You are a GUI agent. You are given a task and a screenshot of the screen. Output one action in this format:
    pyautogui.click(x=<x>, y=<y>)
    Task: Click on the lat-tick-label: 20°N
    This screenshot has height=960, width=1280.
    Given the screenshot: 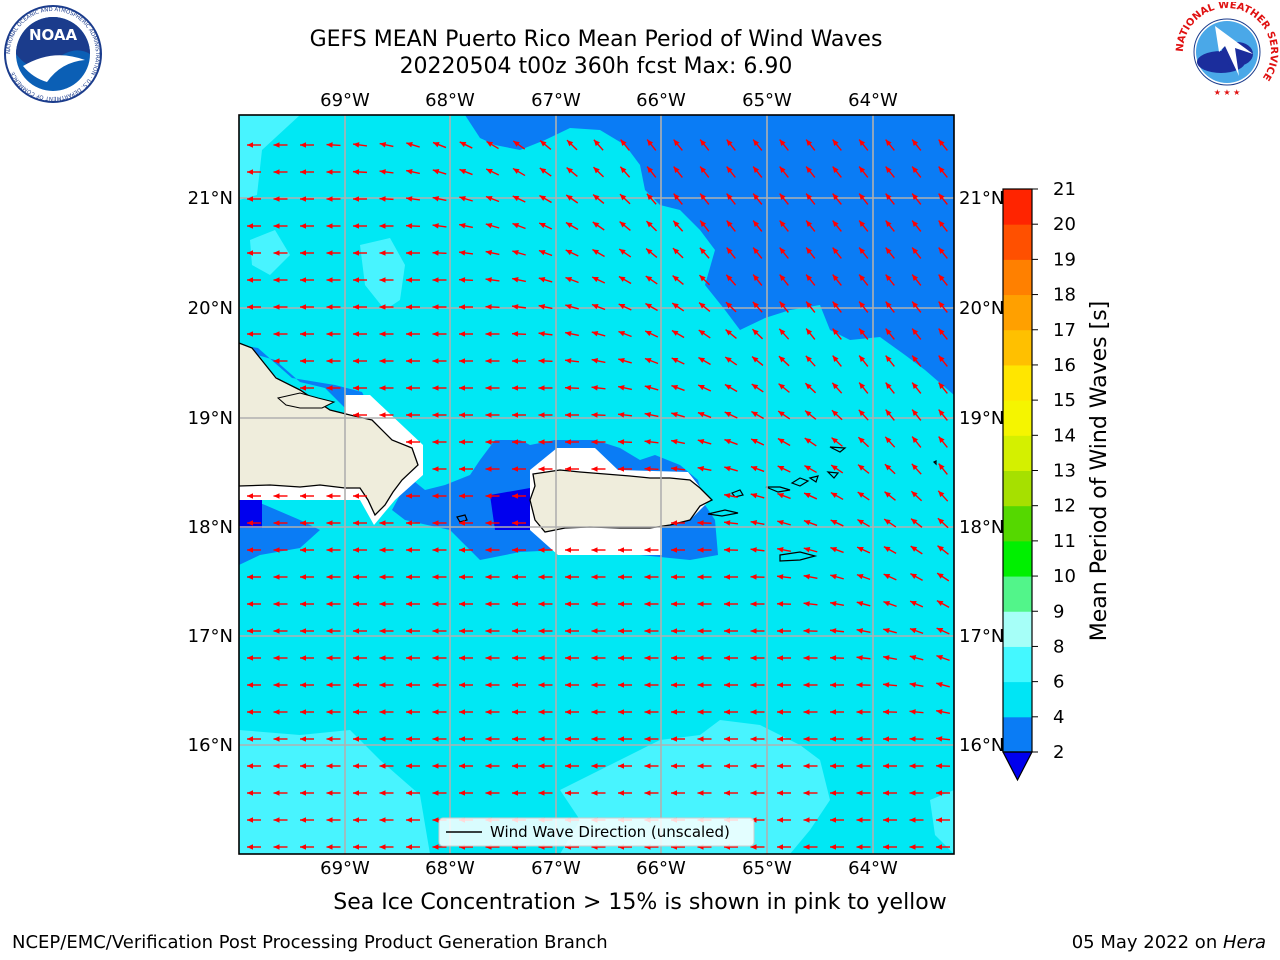 What is the action you would take?
    pyautogui.click(x=210, y=308)
    